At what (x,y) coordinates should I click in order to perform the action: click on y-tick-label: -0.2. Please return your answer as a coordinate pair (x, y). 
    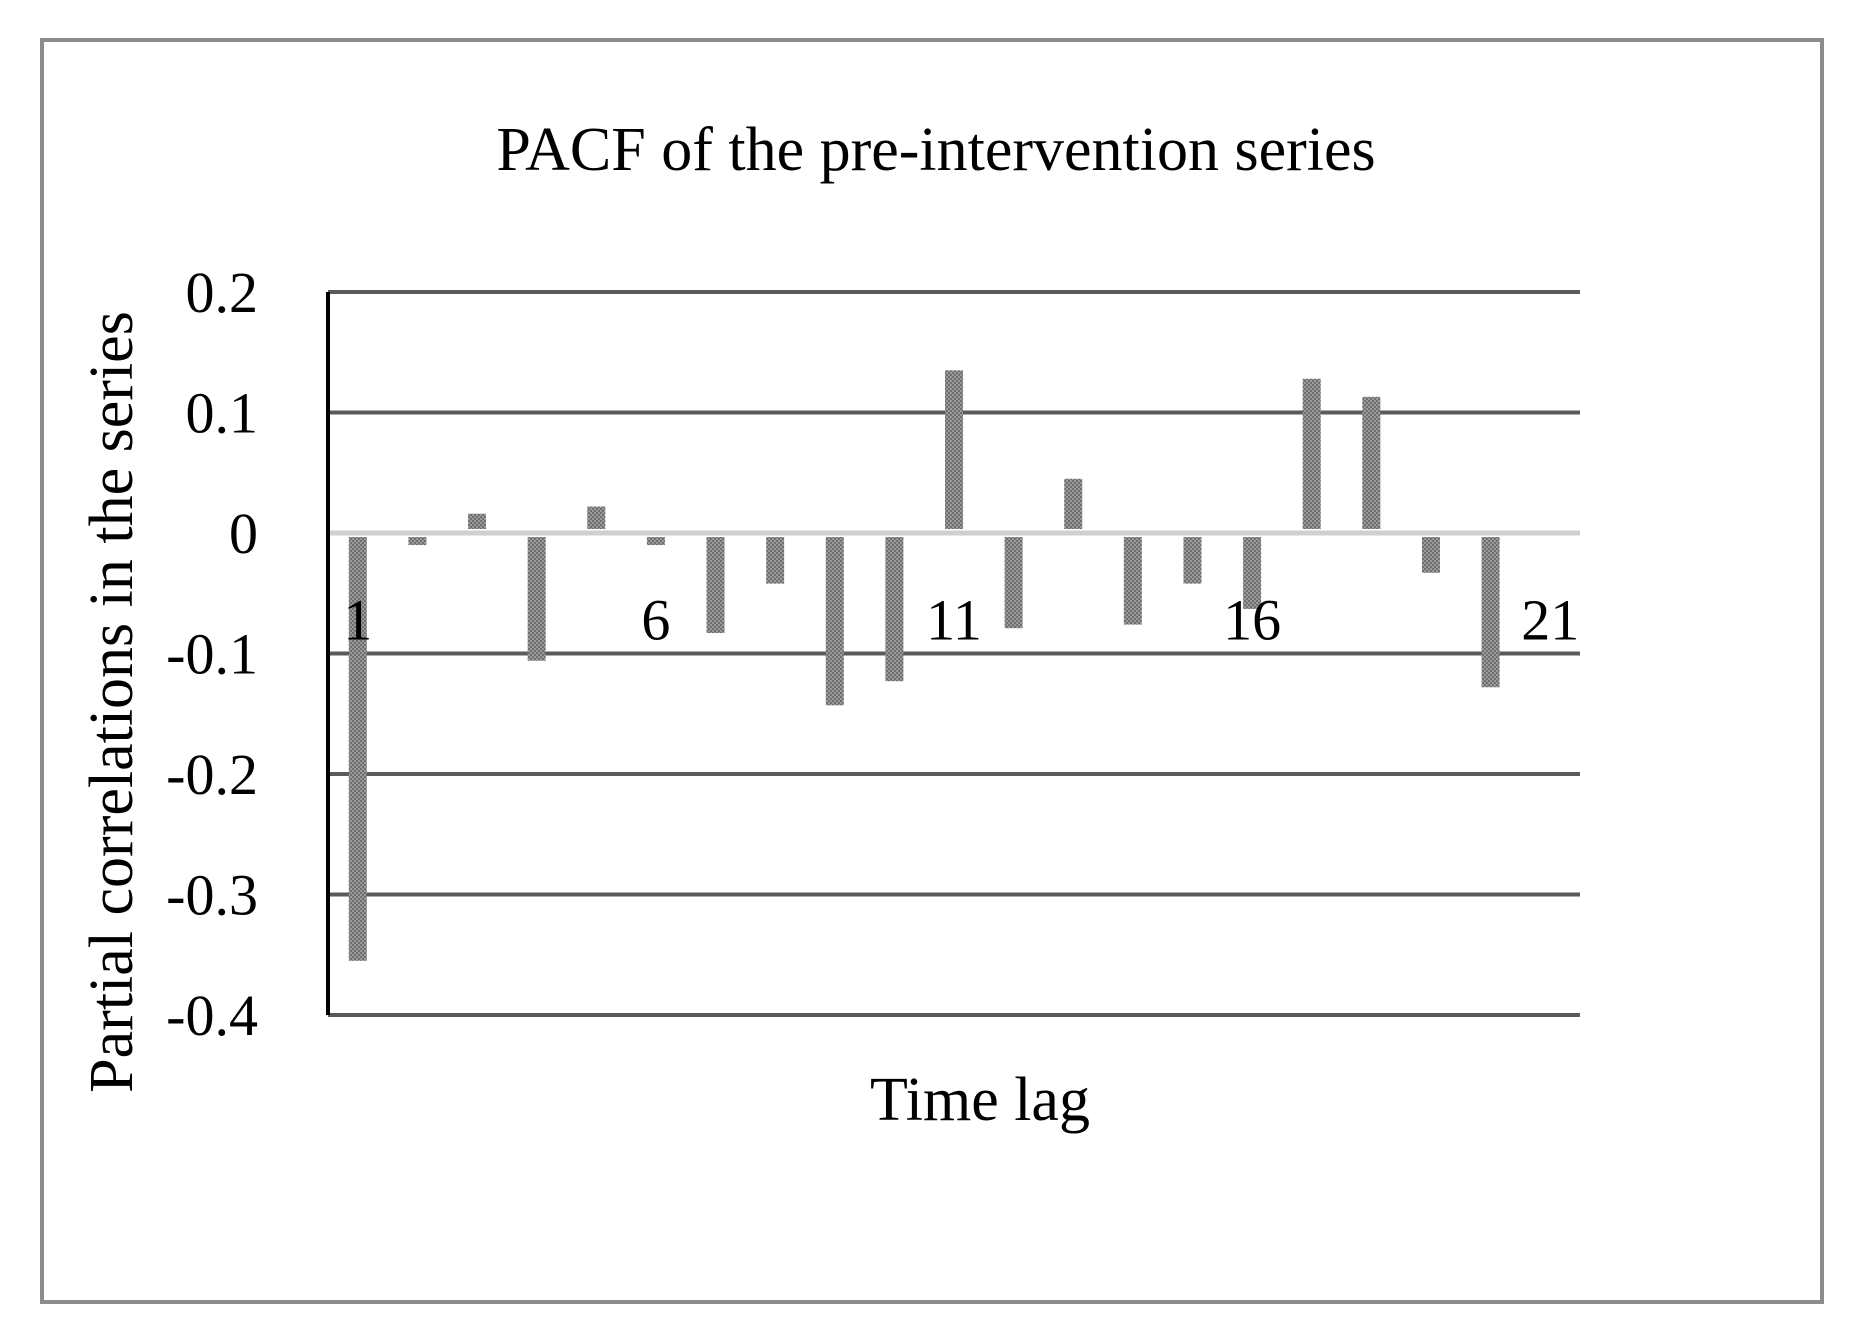
    Looking at the image, I should click on (212, 774).